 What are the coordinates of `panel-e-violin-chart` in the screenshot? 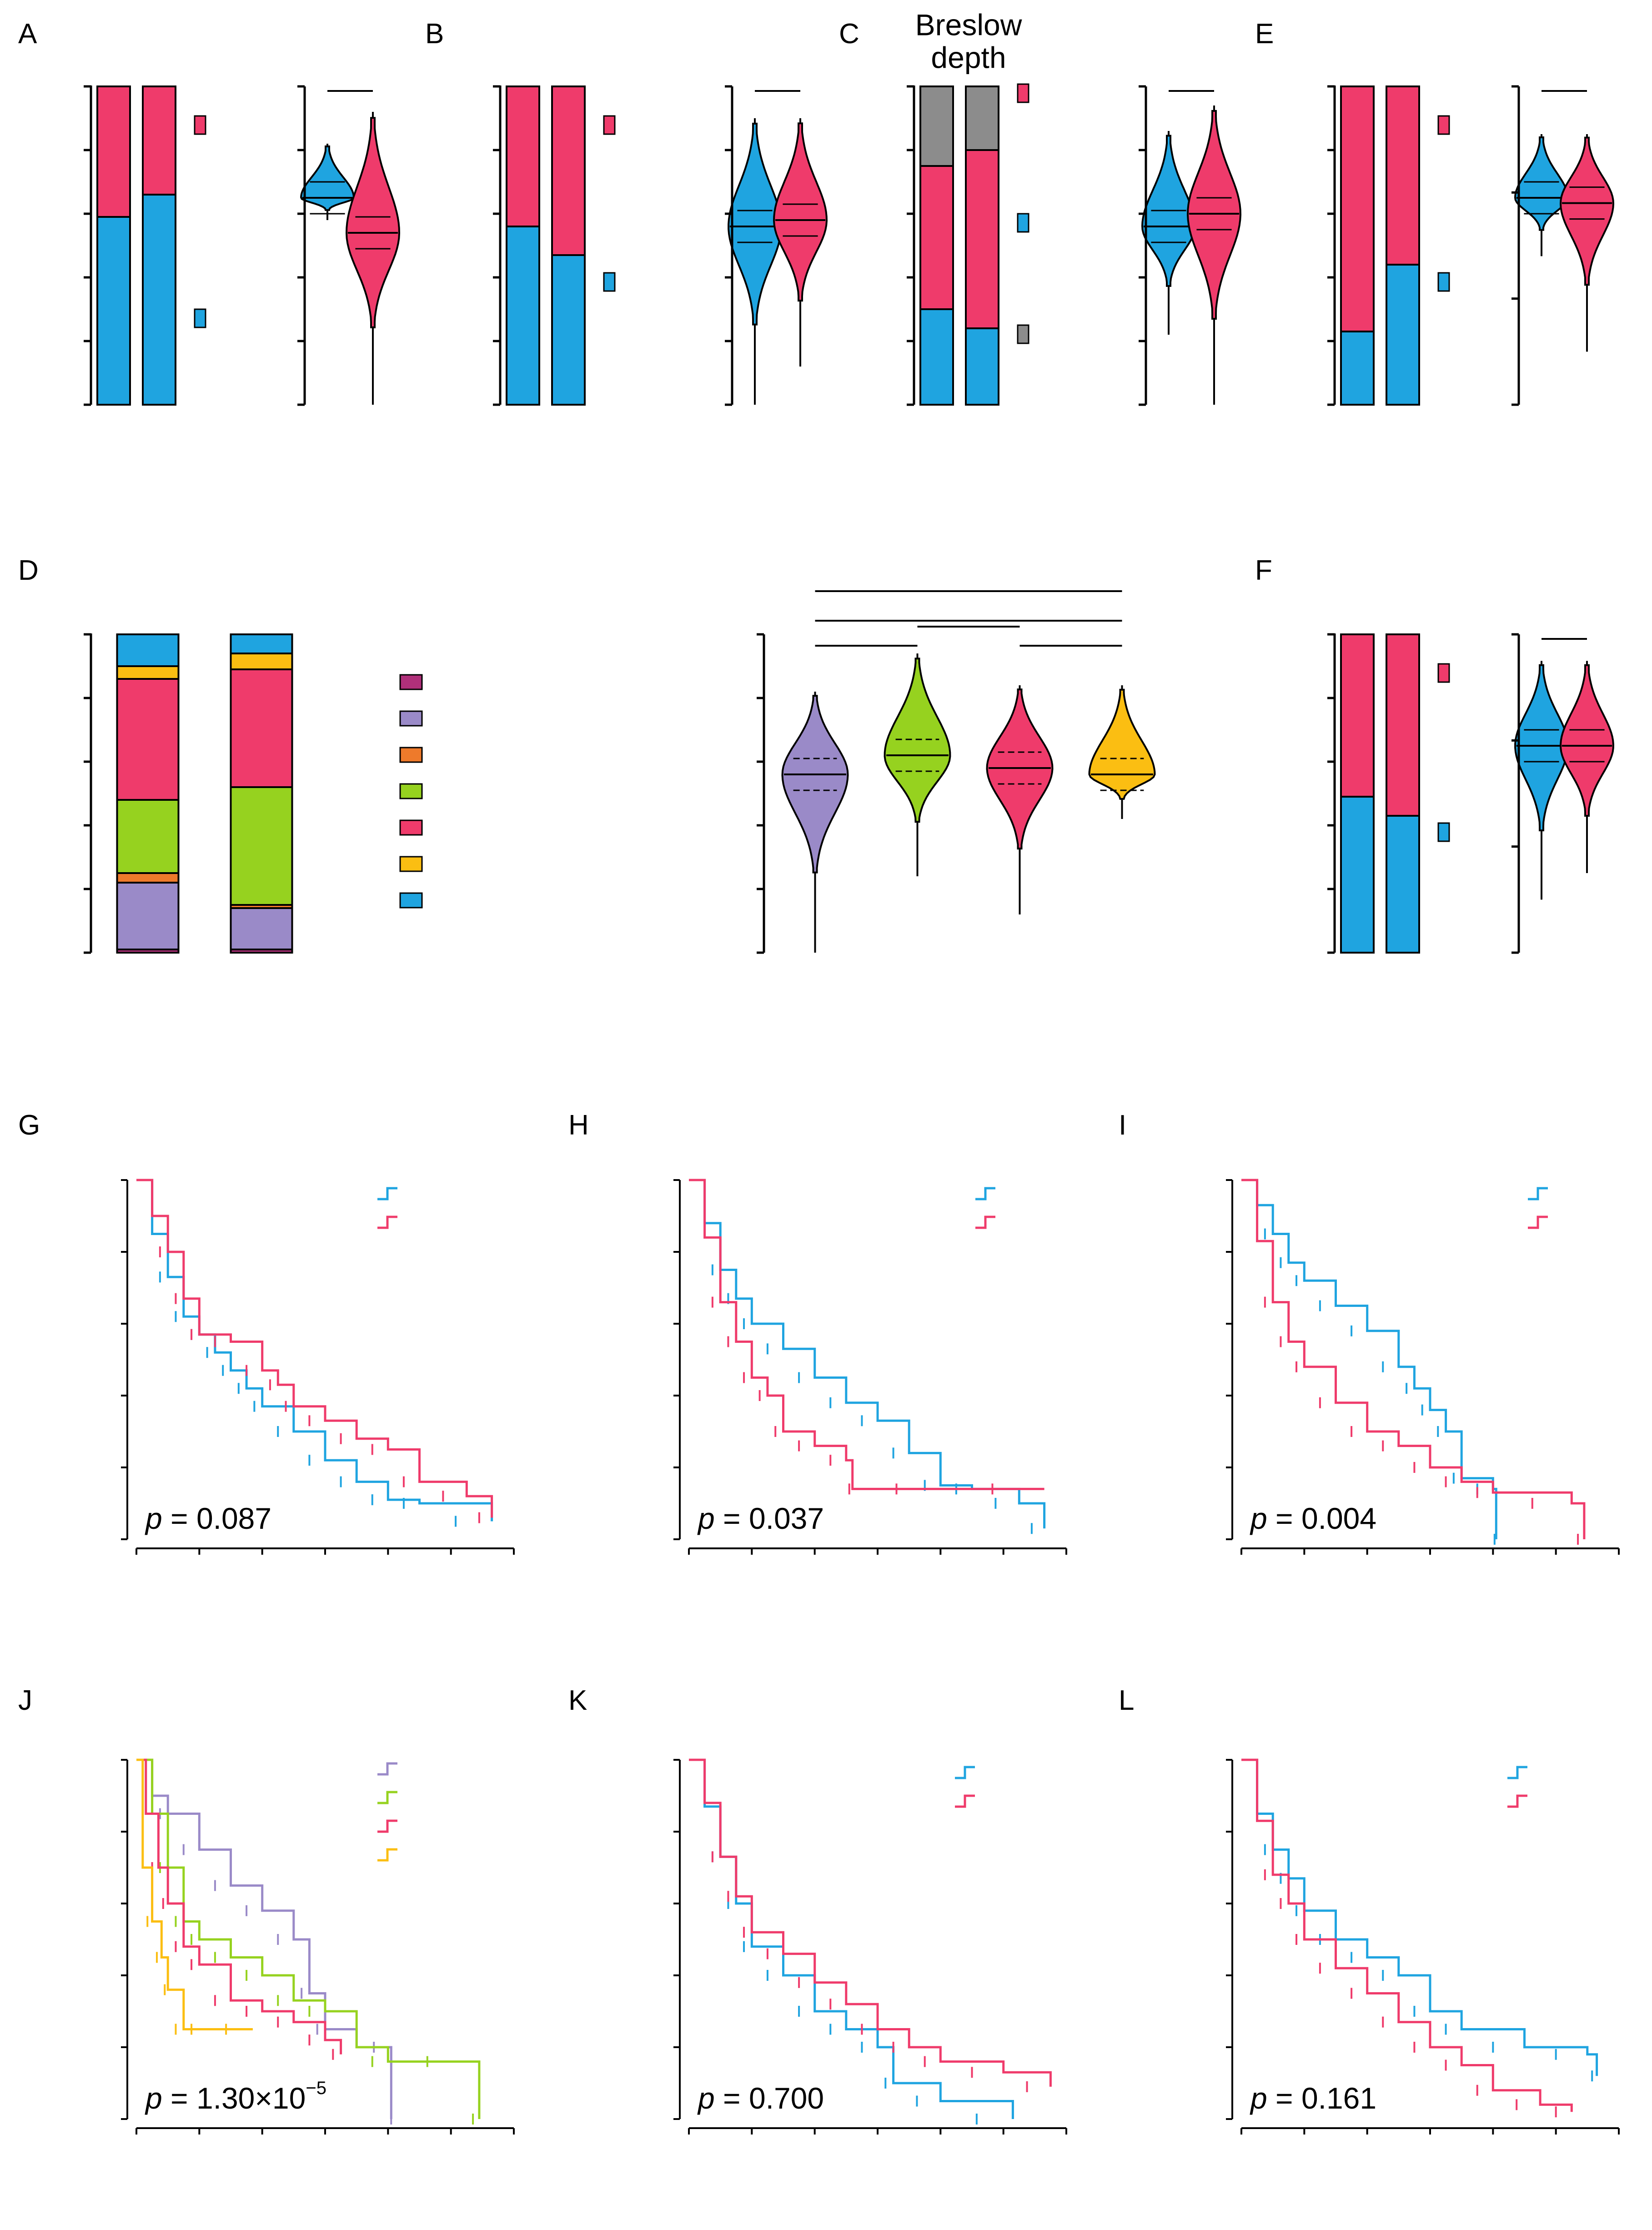 It's located at (1563, 245).